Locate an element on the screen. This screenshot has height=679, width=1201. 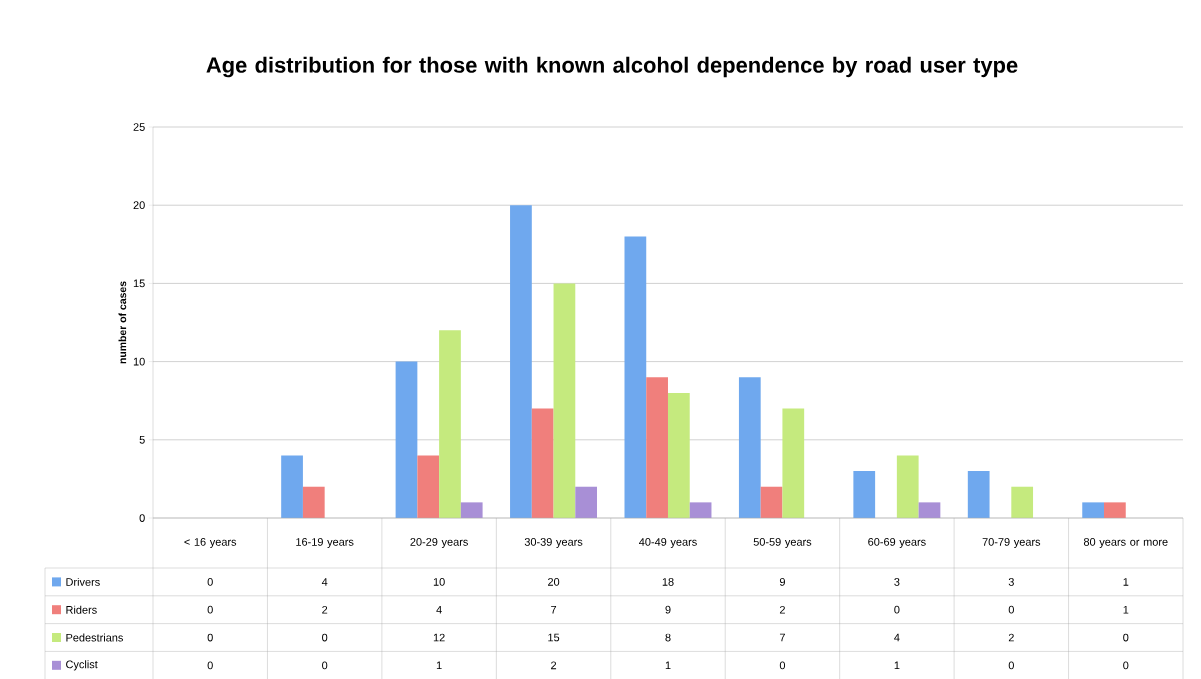
data-label: 20 is located at coordinates (554, 582).